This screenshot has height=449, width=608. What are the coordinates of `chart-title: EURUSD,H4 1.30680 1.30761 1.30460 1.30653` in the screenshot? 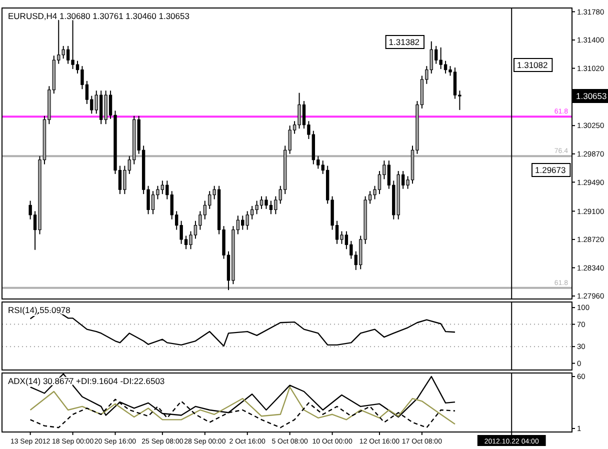 It's located at (99, 16).